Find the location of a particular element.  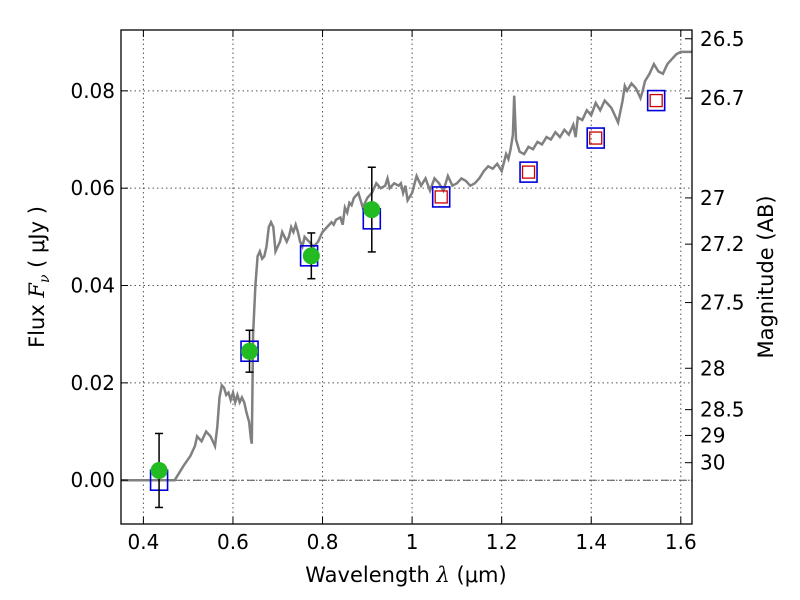

y2-tick-label: 26.7 is located at coordinates (722, 98).